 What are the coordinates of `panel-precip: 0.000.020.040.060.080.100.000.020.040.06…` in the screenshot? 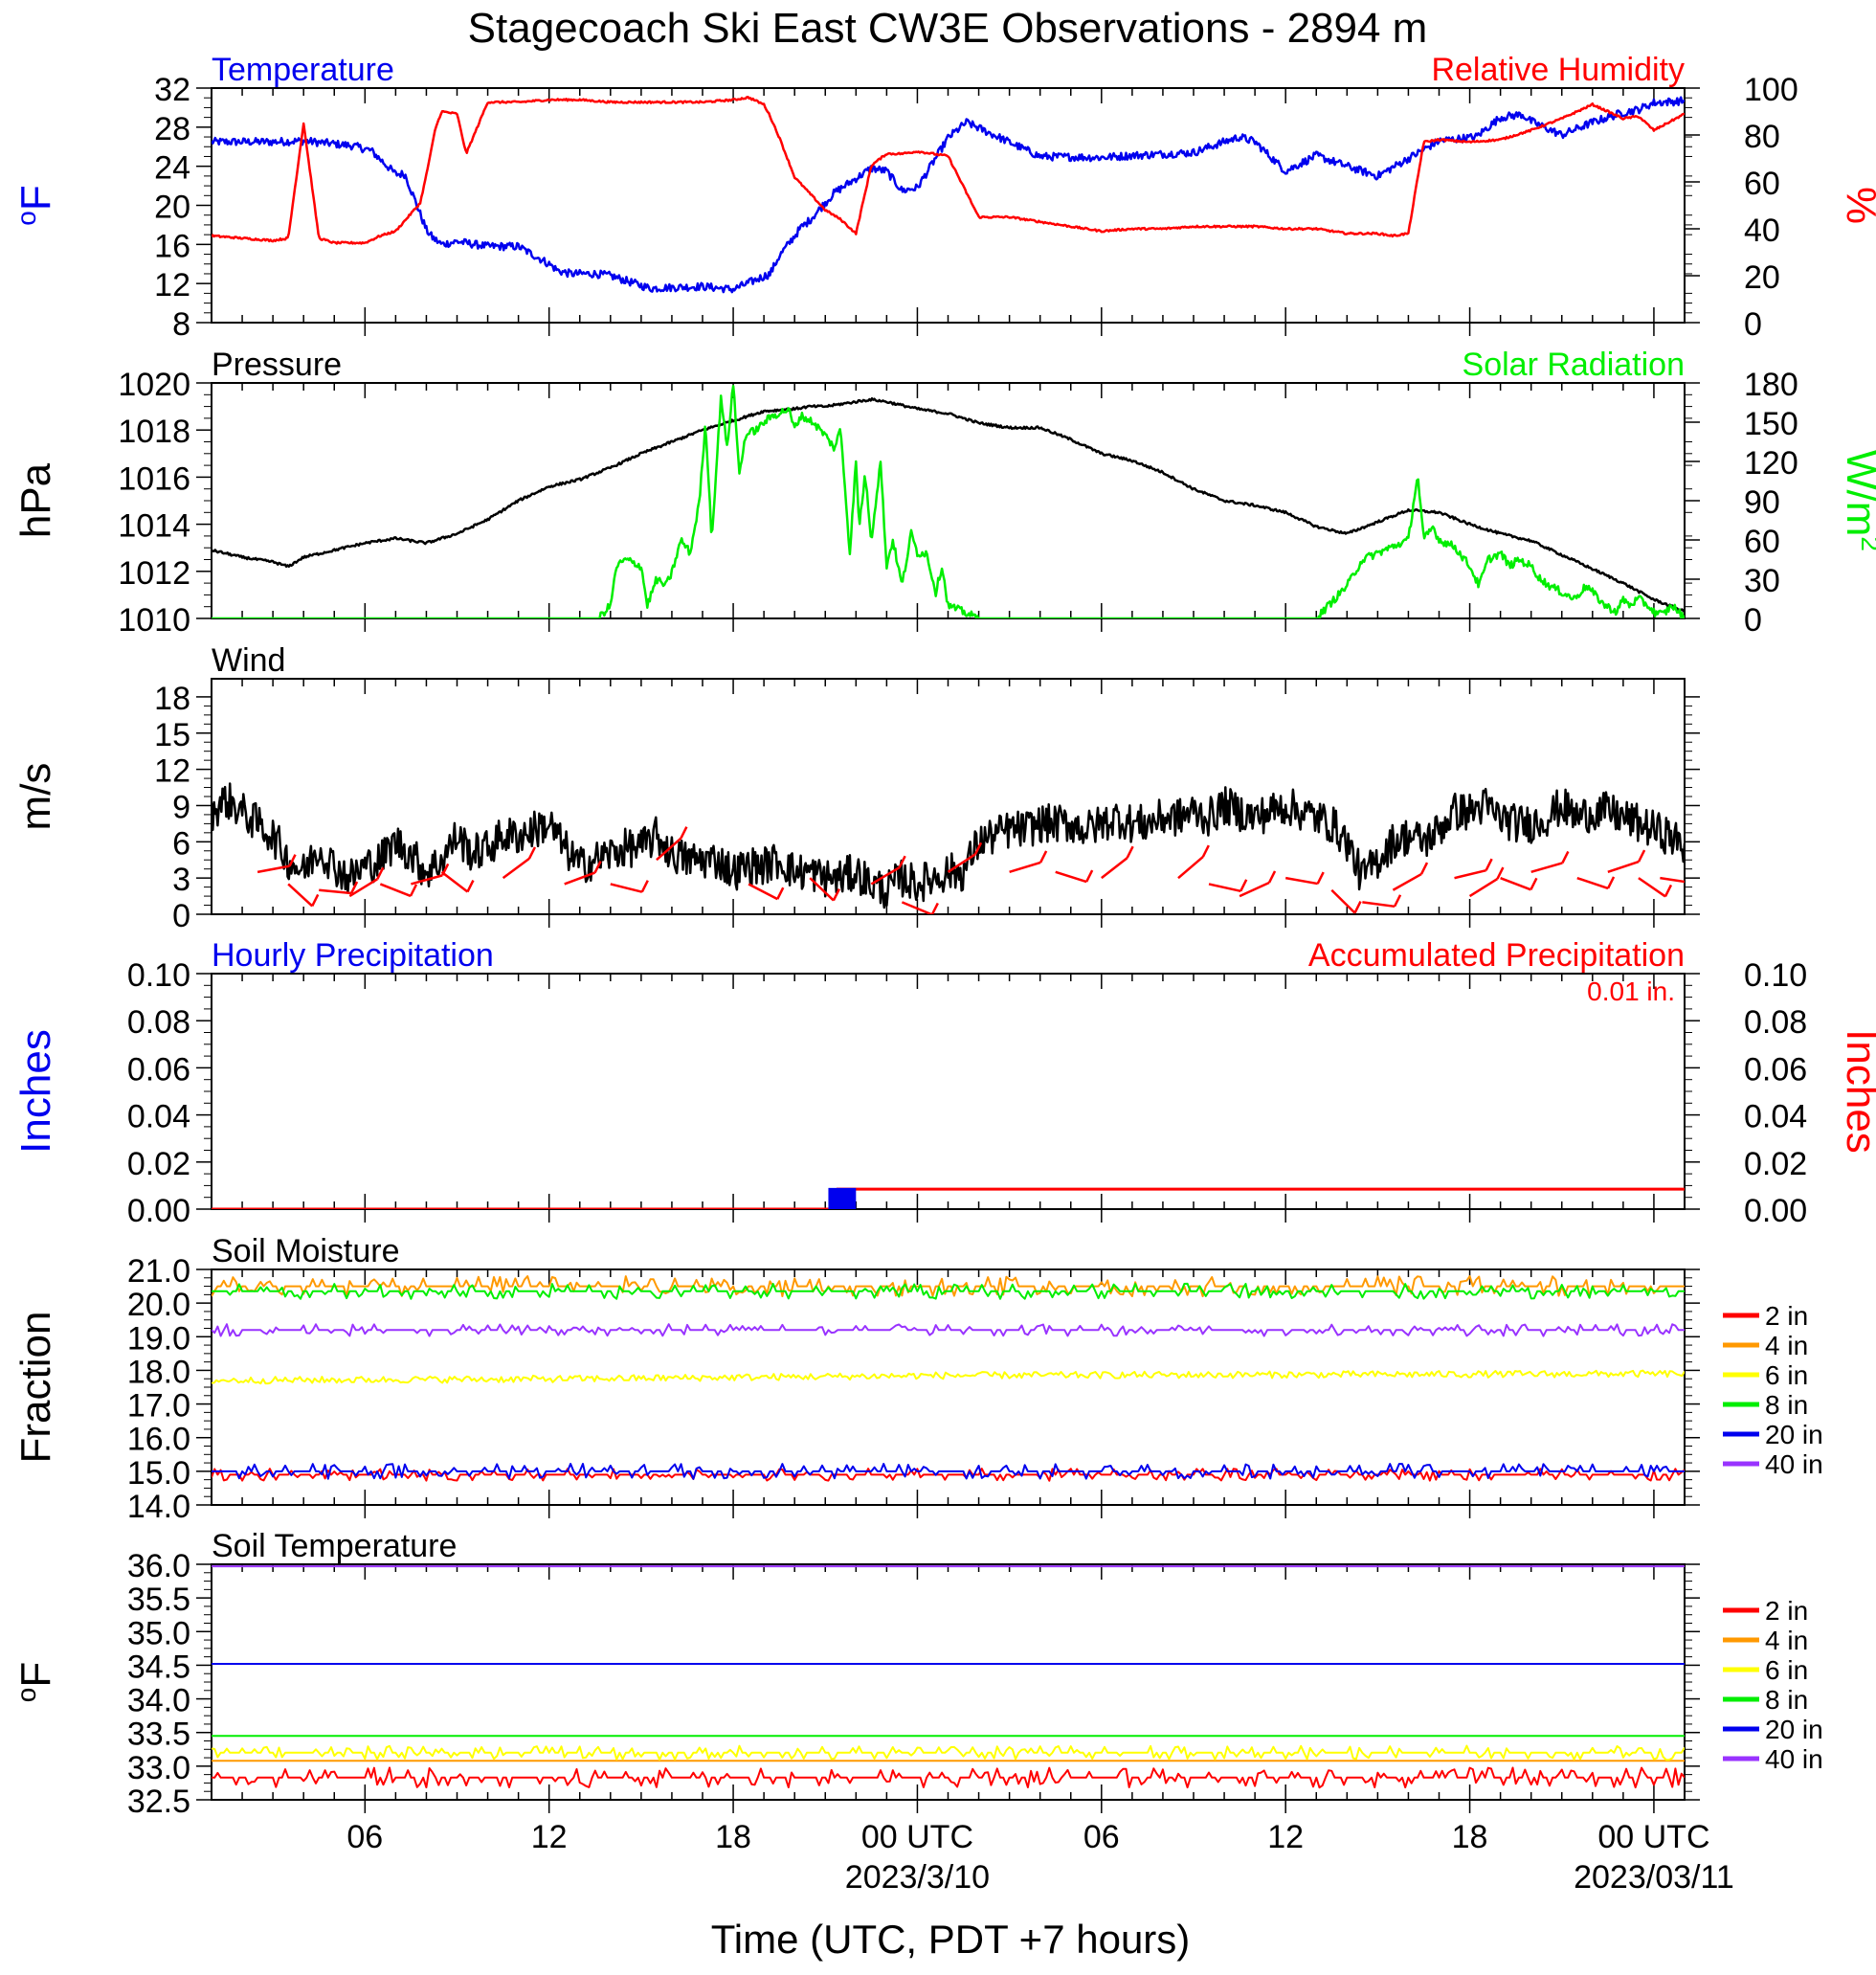 It's located at (944, 1083).